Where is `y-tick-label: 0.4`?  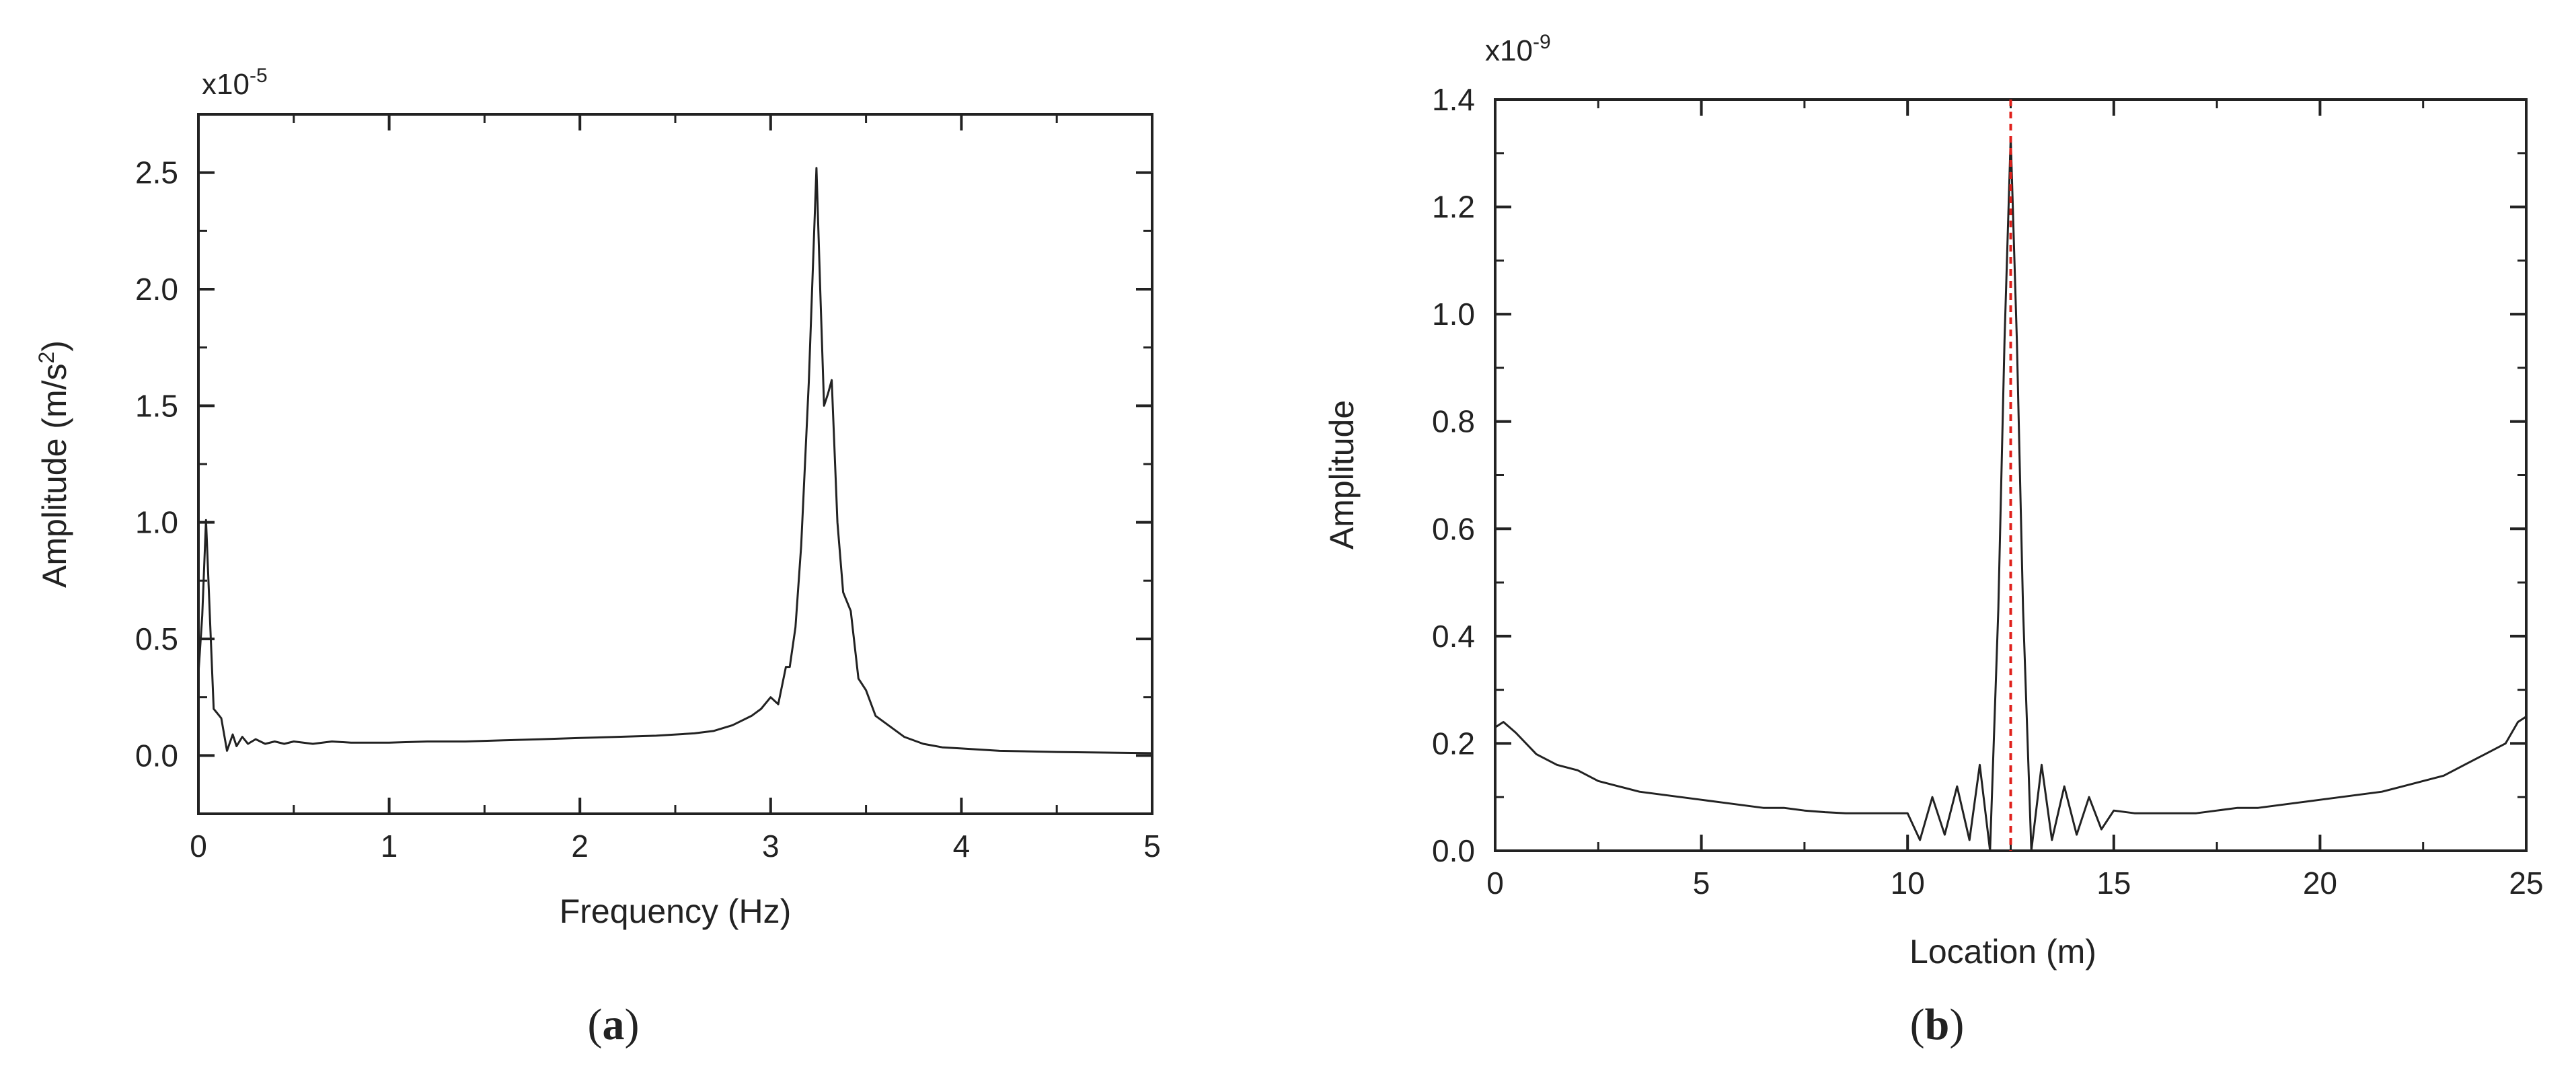
y-tick-label: 0.4 is located at coordinates (1453, 636).